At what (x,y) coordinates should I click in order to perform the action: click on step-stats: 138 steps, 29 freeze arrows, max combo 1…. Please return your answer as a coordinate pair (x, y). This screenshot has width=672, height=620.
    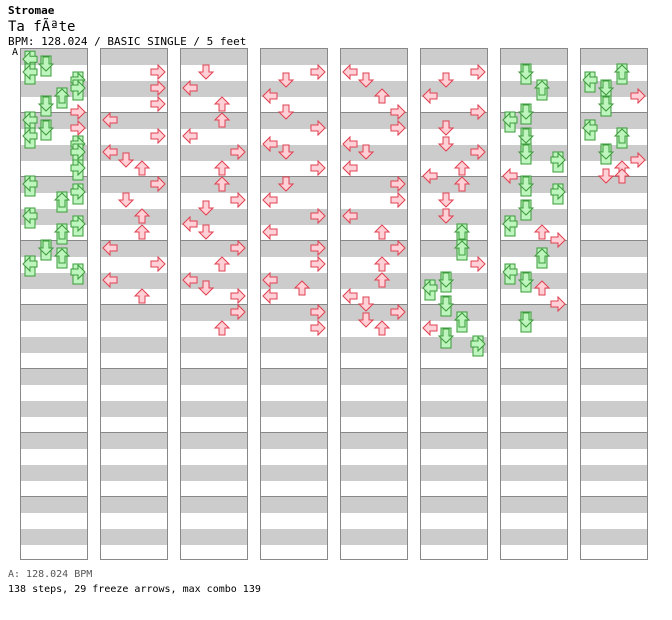
    Looking at the image, I should click on (134, 589).